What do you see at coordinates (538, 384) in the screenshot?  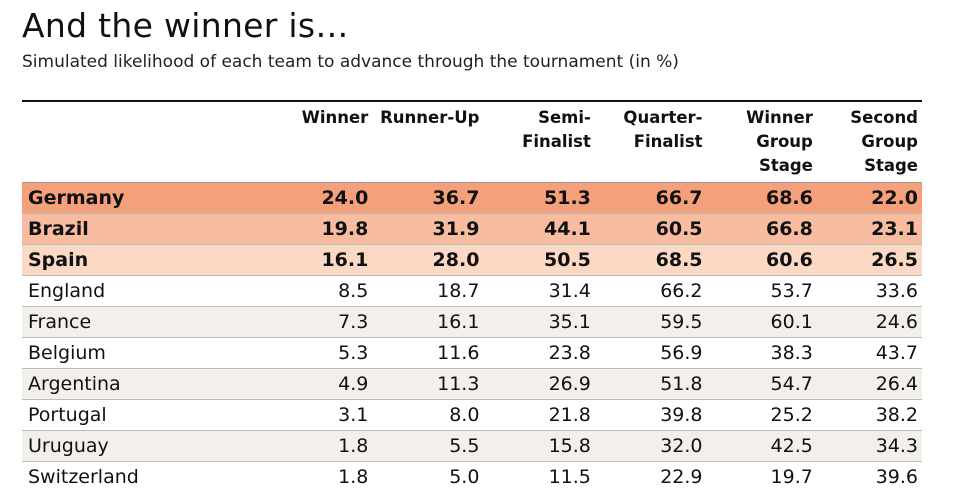 I see `value-cell: 26.9` at bounding box center [538, 384].